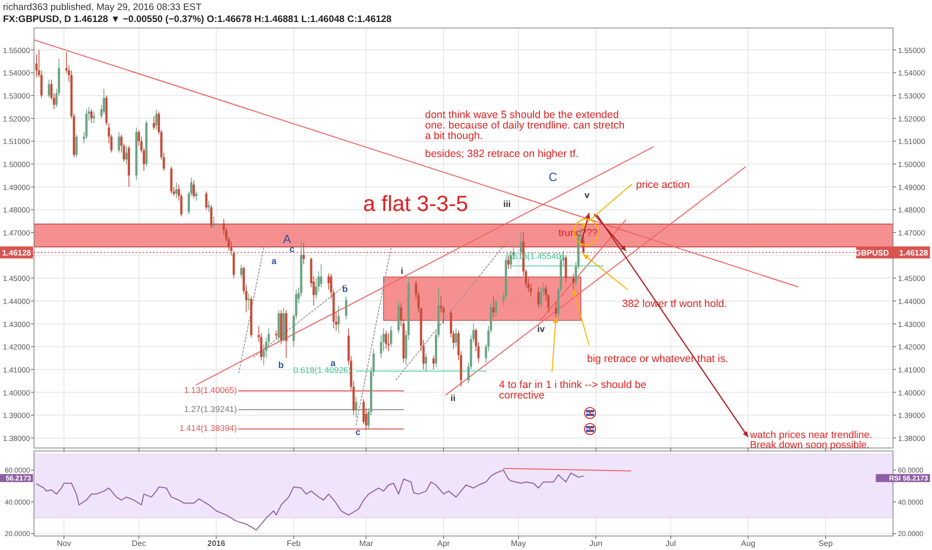 The image size is (932, 550). I want to click on x-tick-label: Jul, so click(671, 543).